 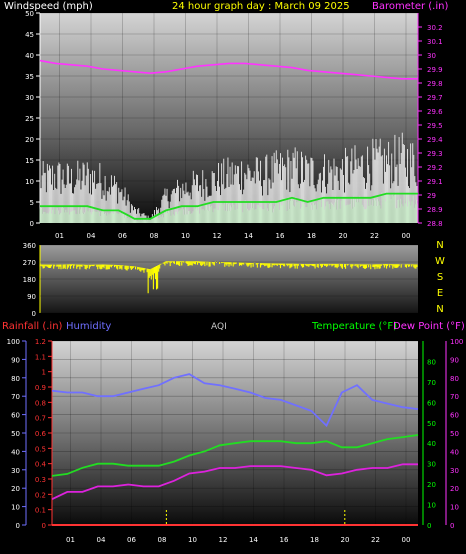 What do you see at coordinates (229, 206) in the screenshot?
I see `wind-speed-line` at bounding box center [229, 206].